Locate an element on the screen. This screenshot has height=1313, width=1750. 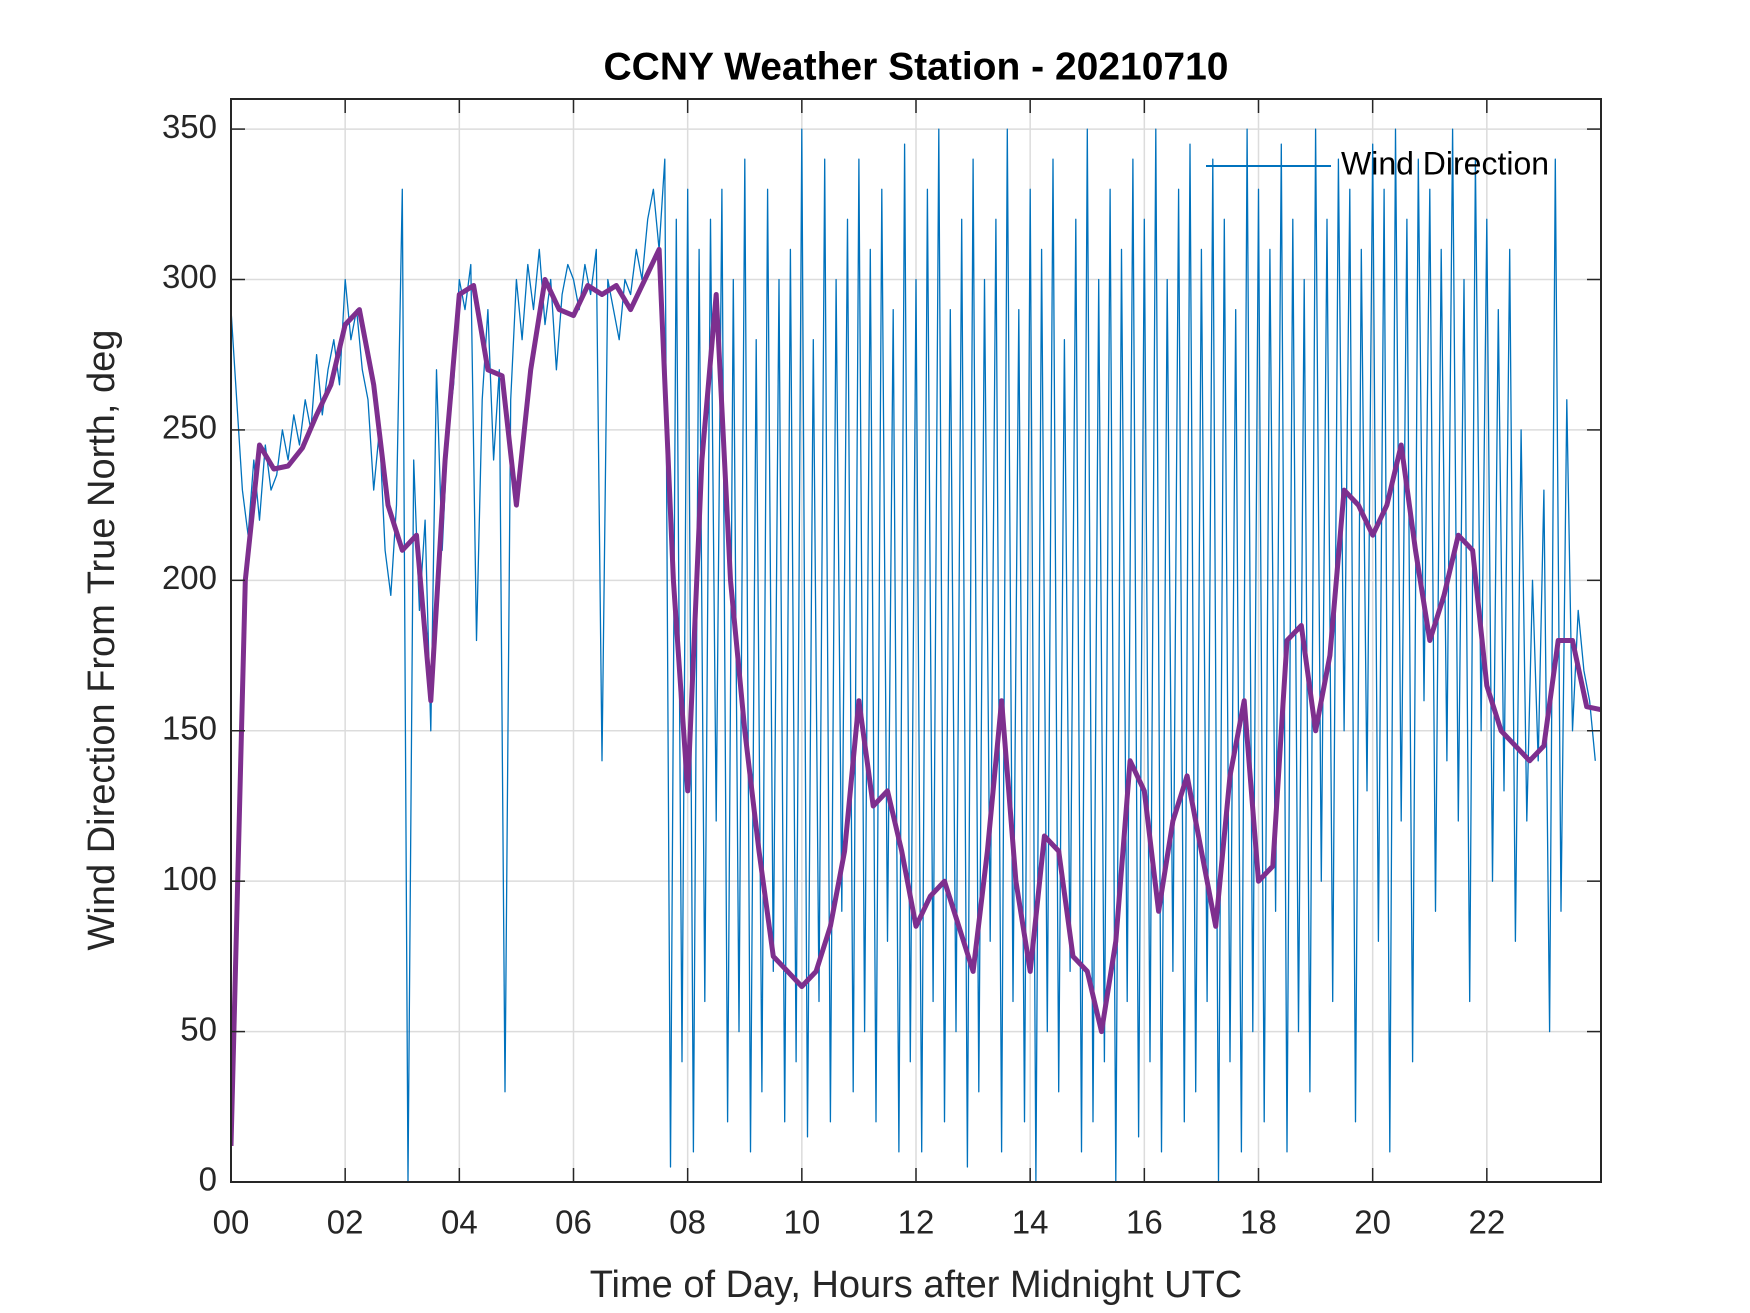
x-tick-label: 00 is located at coordinates (231, 1222).